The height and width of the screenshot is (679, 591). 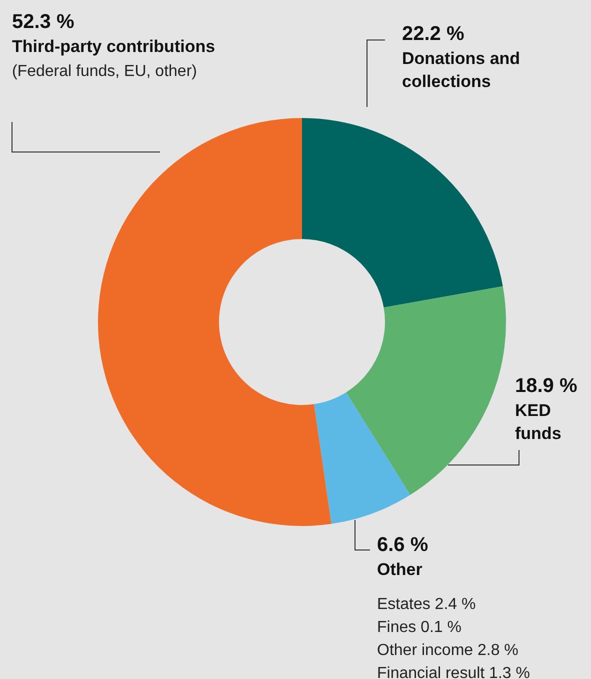 What do you see at coordinates (433, 34) in the screenshot?
I see `data-label: 22.2 %` at bounding box center [433, 34].